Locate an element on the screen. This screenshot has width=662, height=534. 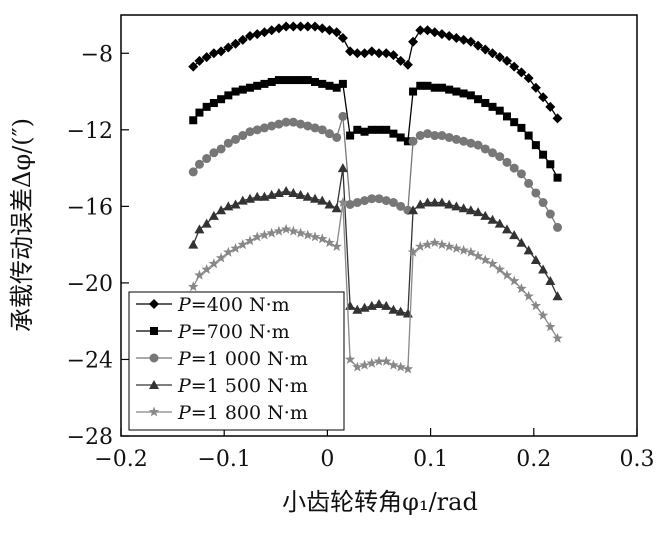
y-tick-label: −12 is located at coordinates (90, 131).